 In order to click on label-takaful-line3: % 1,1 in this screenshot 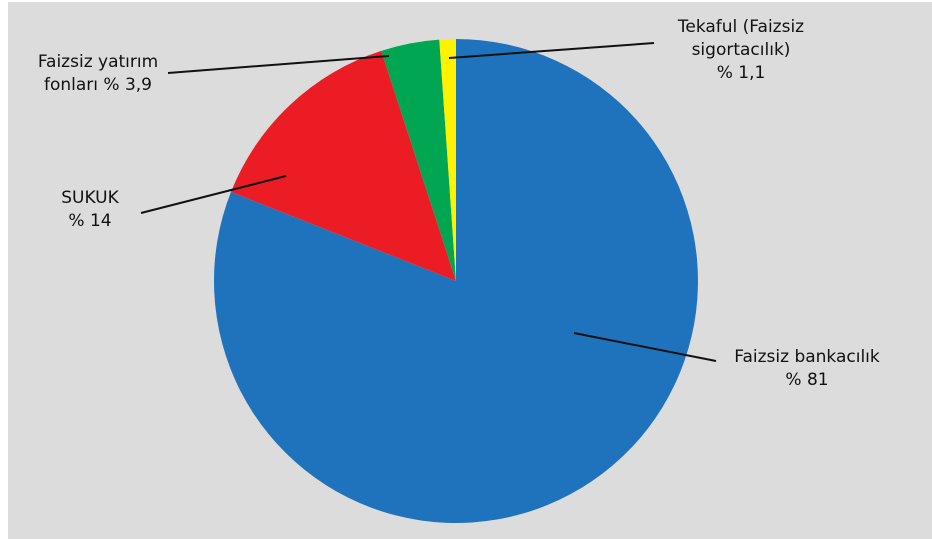, I will do `click(741, 73)`.